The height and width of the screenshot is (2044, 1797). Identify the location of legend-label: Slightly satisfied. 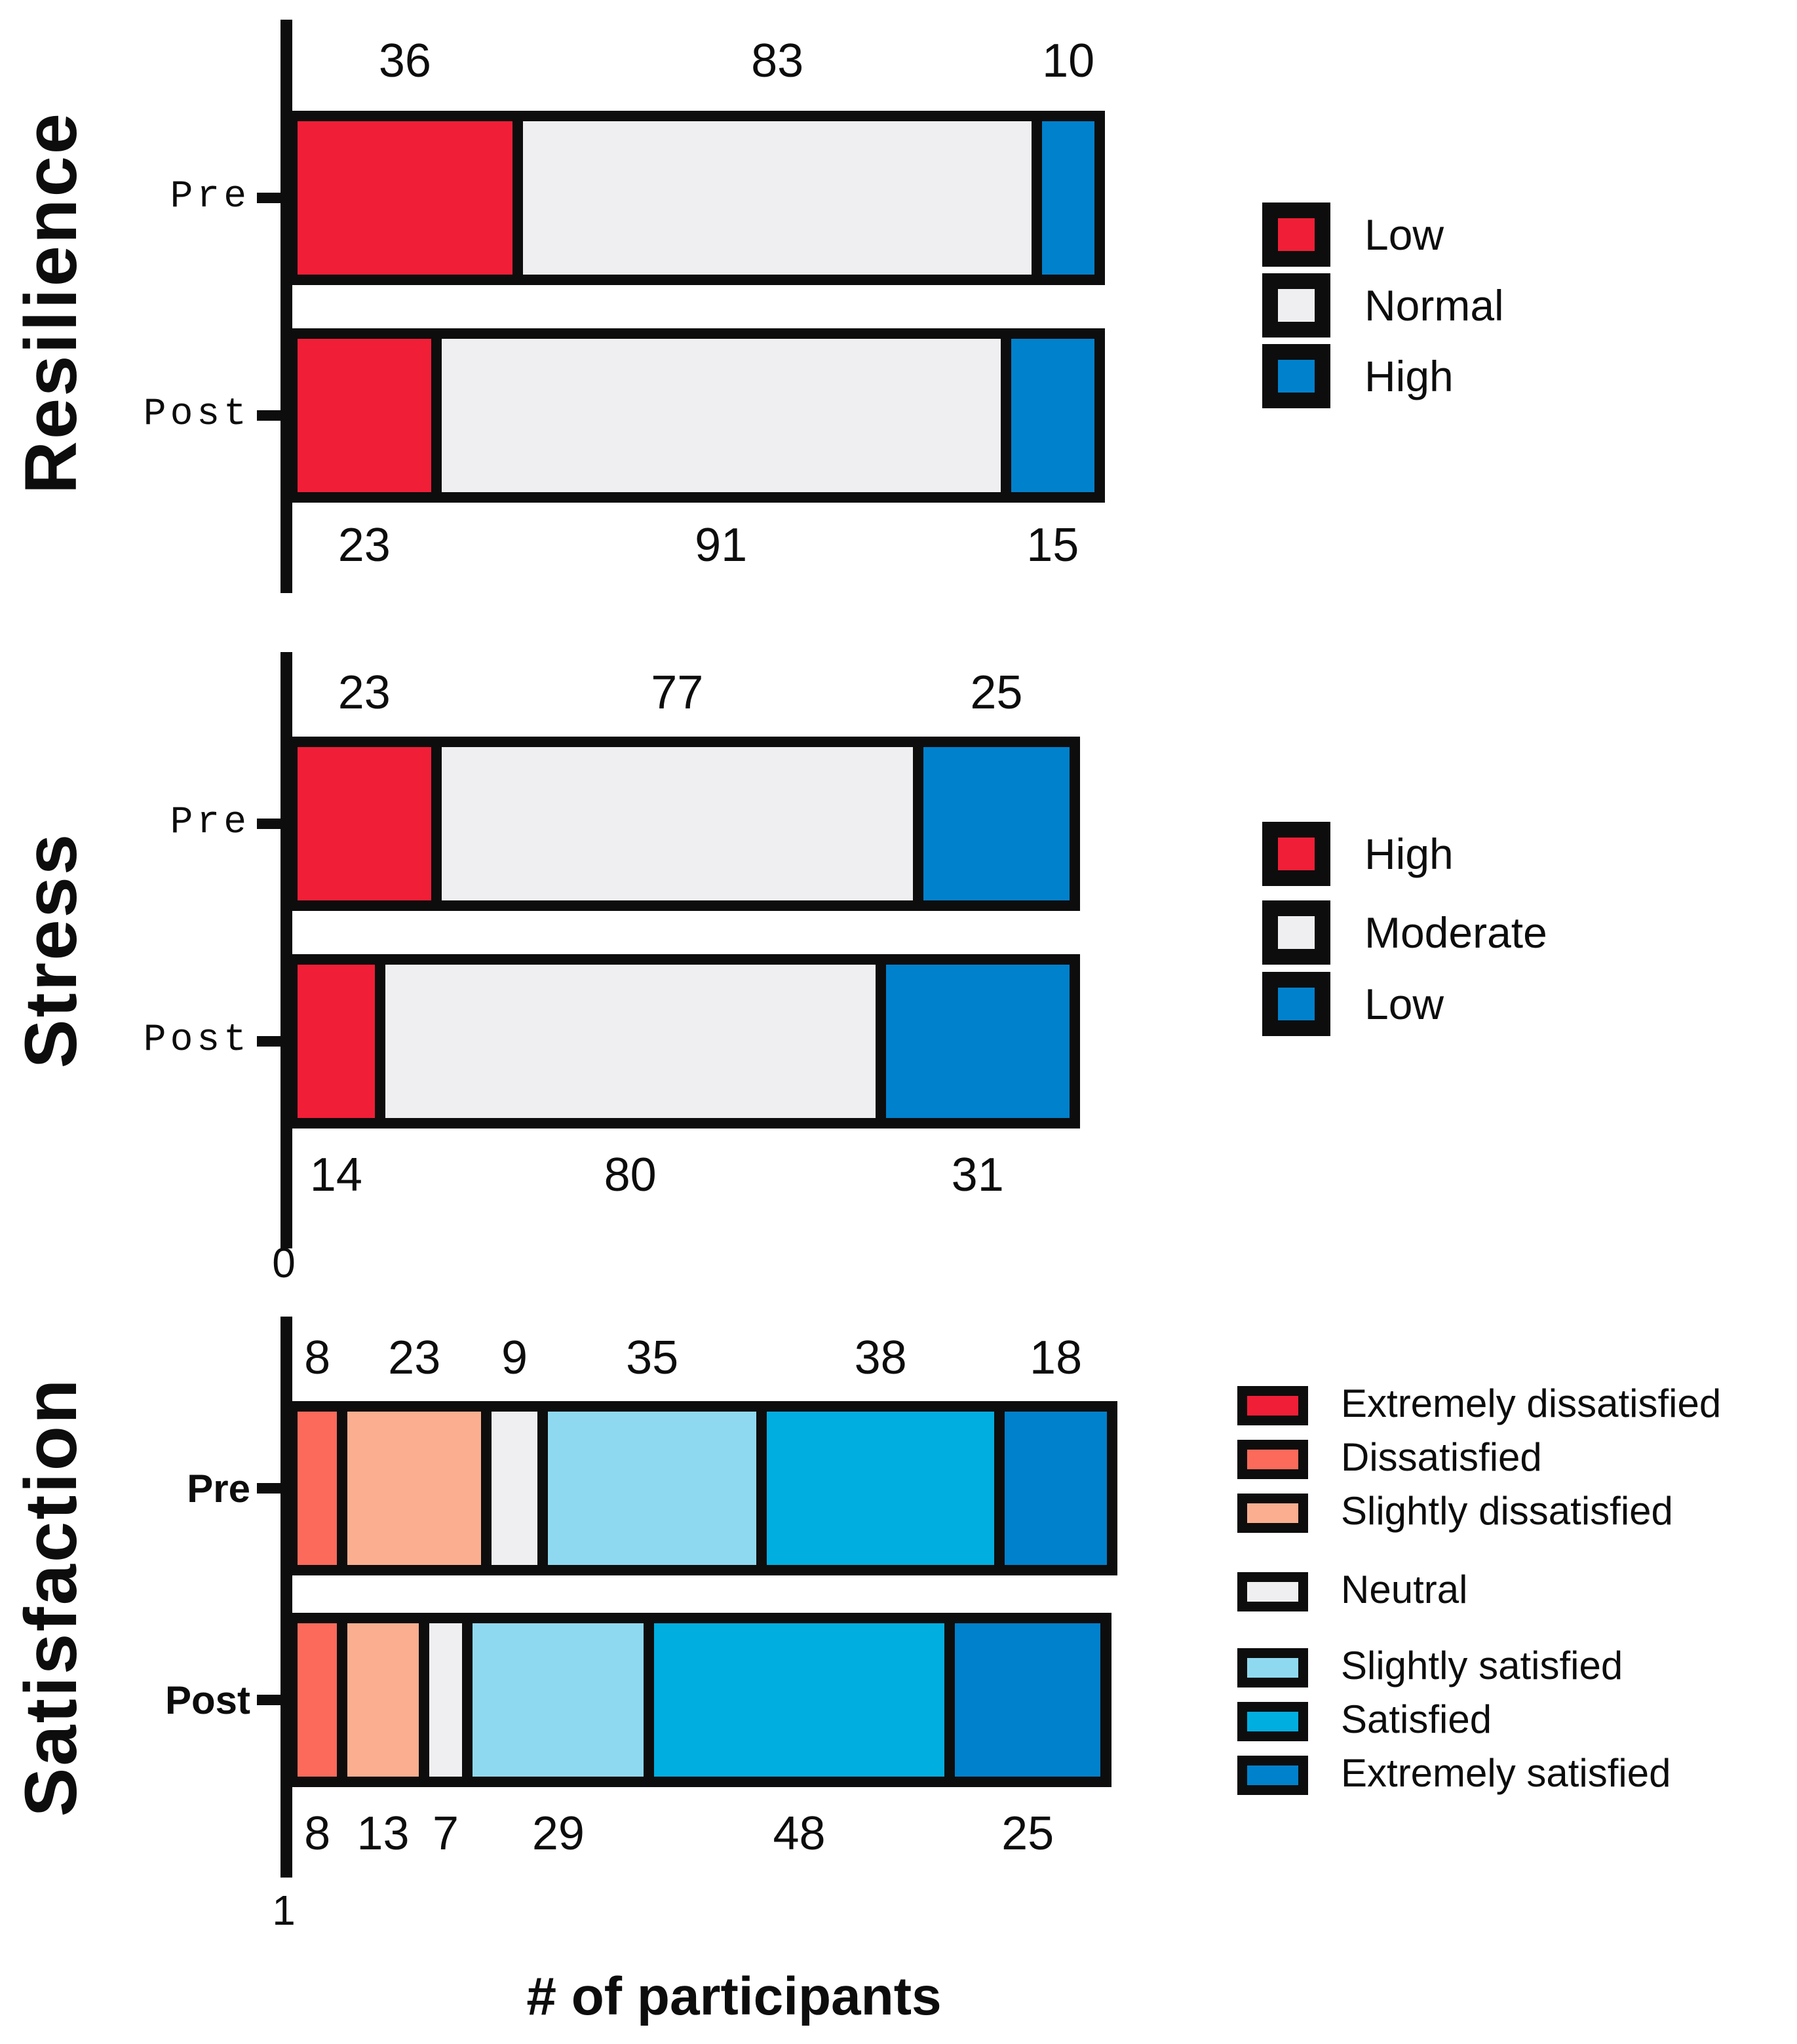
(1482, 1665).